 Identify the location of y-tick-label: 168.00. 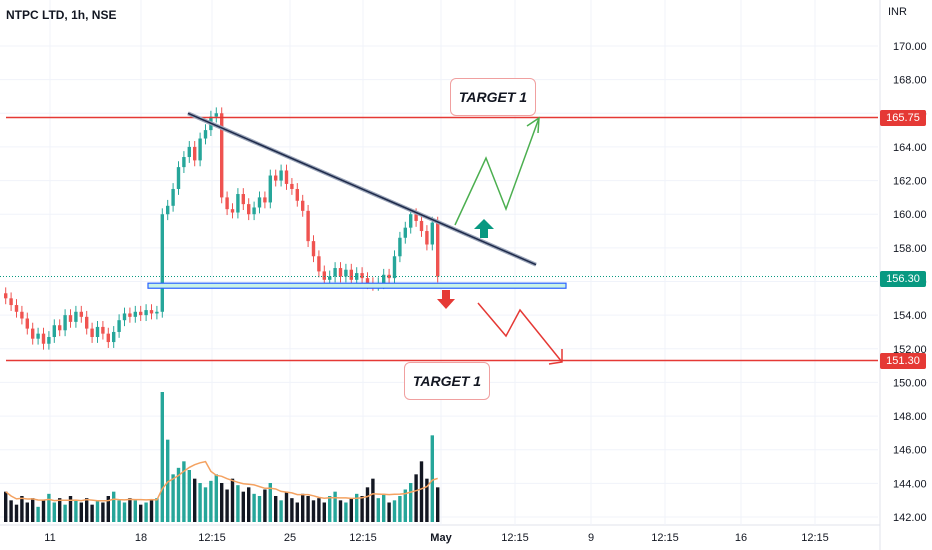
(910, 81).